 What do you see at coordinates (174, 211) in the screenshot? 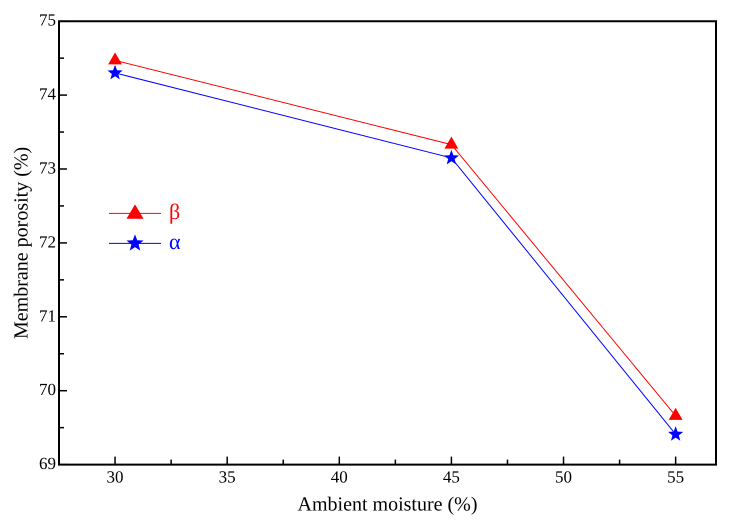
I see `legend-label: β` at bounding box center [174, 211].